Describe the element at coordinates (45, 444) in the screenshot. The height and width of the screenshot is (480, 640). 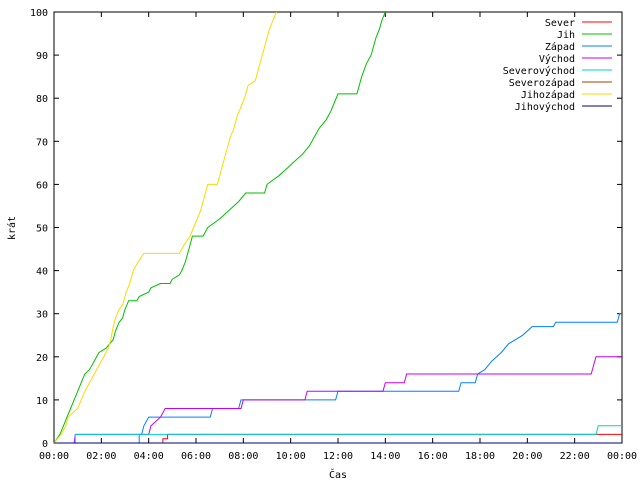
I see `y-tick-label: 0` at that location.